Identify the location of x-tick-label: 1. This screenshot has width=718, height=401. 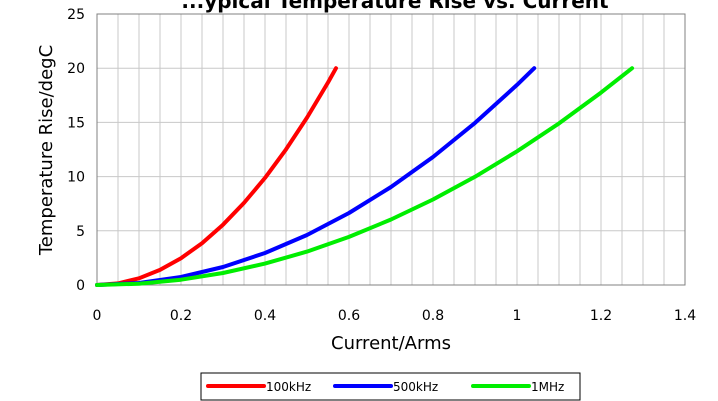
(517, 316).